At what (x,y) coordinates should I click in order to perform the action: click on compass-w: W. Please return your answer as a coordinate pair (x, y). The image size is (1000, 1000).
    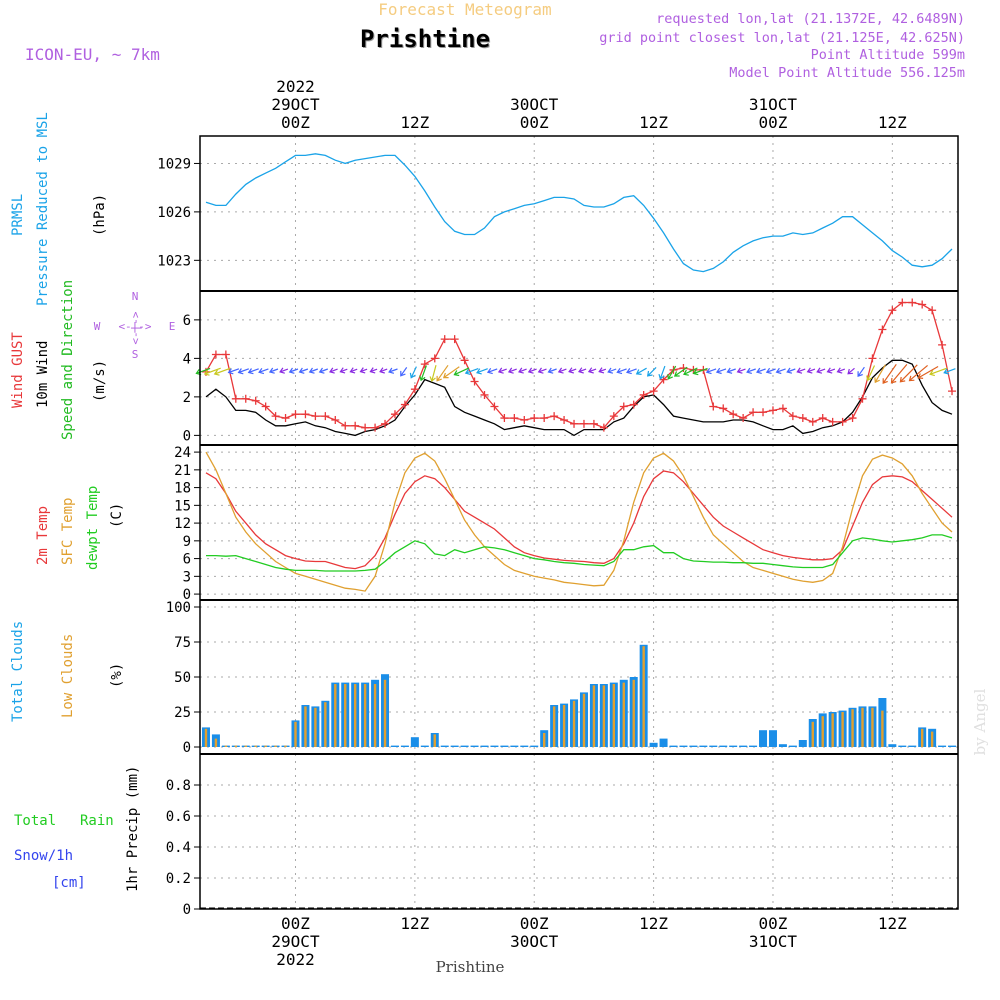
    Looking at the image, I should click on (97, 326).